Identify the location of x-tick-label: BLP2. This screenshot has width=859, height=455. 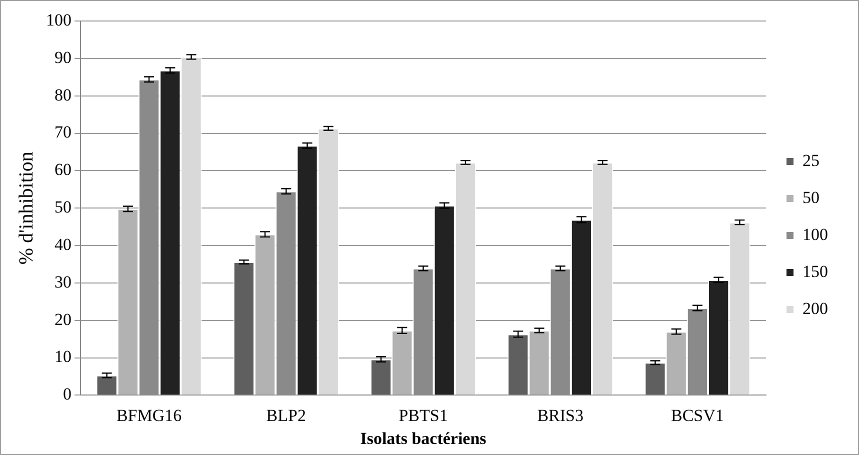
(286, 415).